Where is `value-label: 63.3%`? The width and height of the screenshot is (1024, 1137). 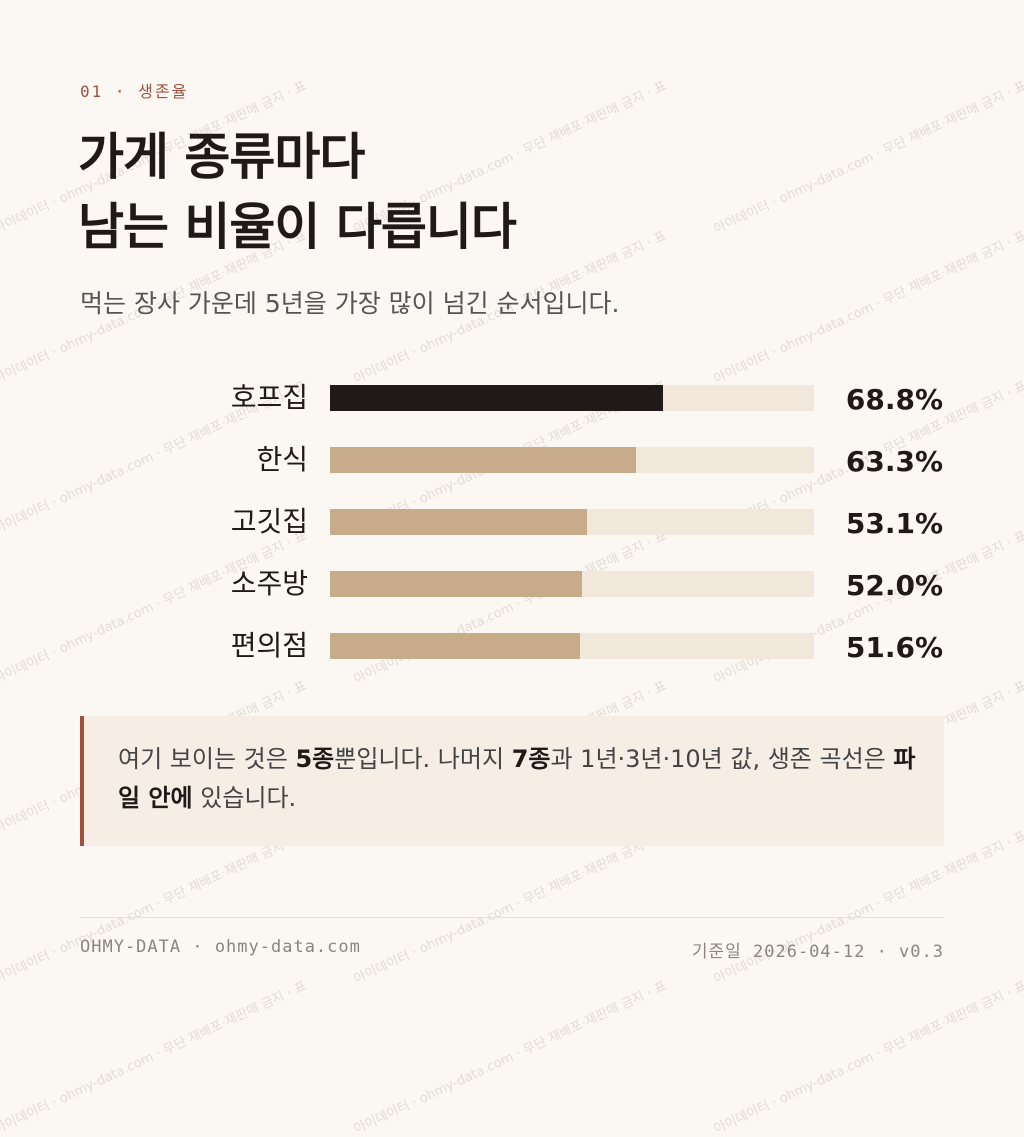
value-label: 63.3% is located at coordinates (894, 461).